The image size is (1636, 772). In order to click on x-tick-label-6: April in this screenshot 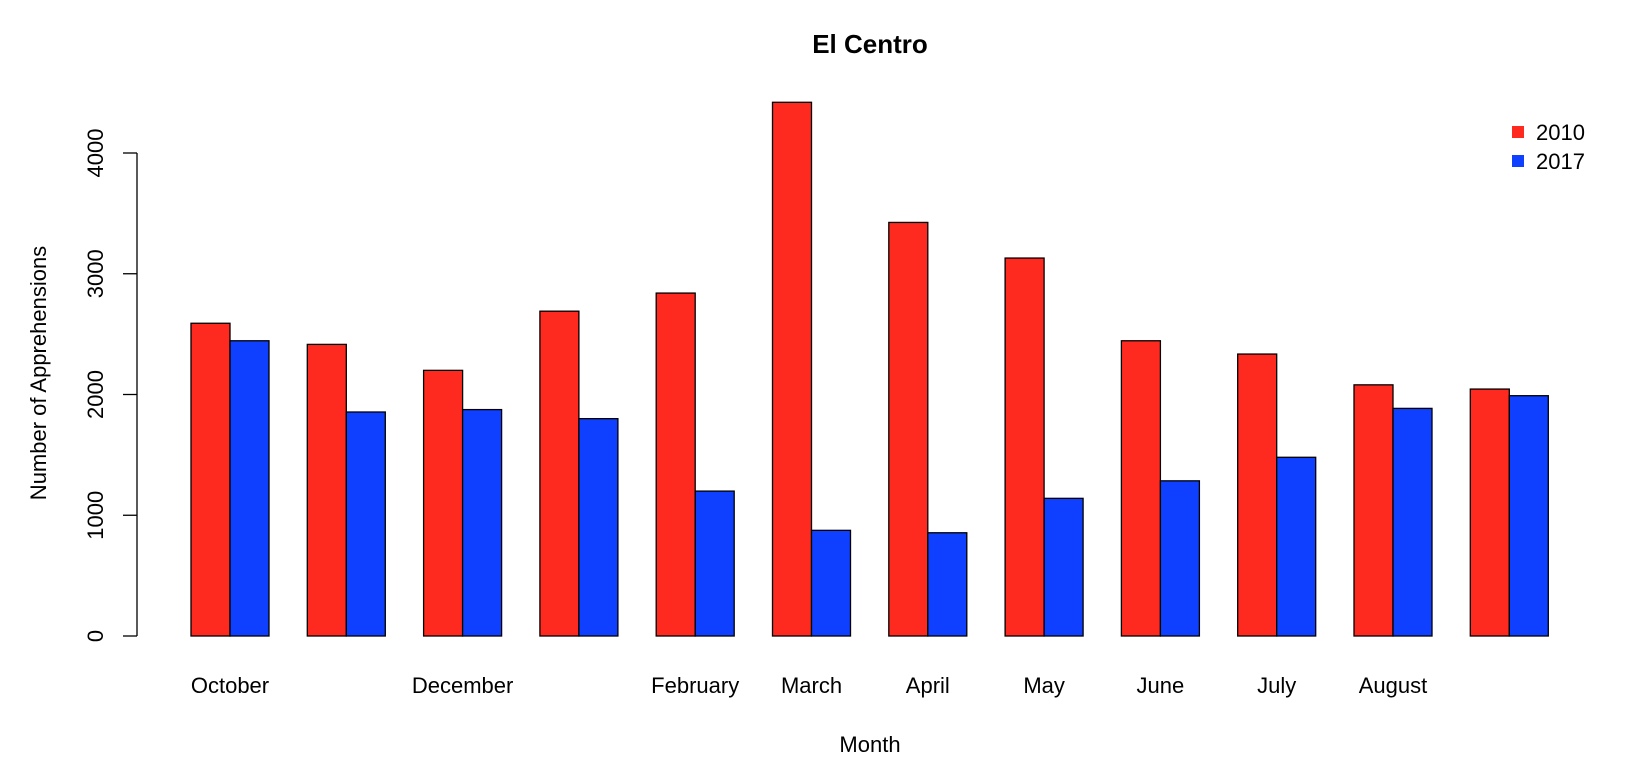, I will do `click(928, 685)`.